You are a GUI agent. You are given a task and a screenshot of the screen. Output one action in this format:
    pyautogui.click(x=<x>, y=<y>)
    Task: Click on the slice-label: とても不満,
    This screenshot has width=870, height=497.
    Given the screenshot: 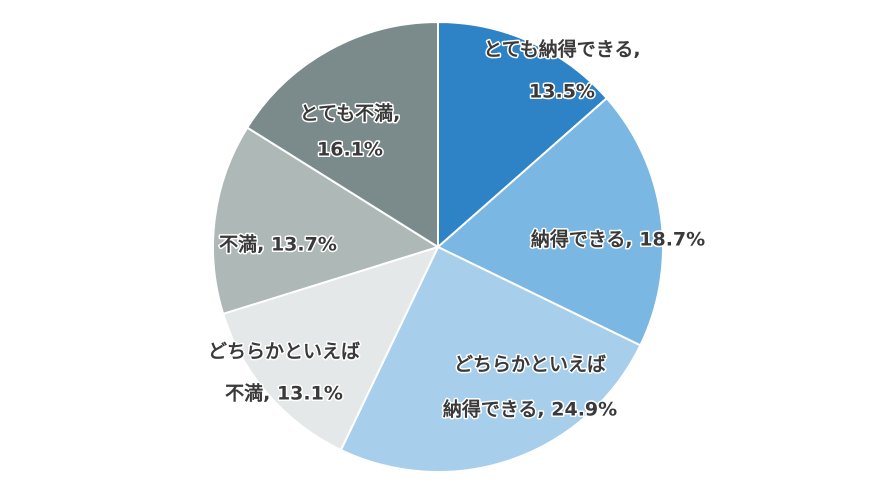 What is the action you would take?
    pyautogui.click(x=350, y=114)
    